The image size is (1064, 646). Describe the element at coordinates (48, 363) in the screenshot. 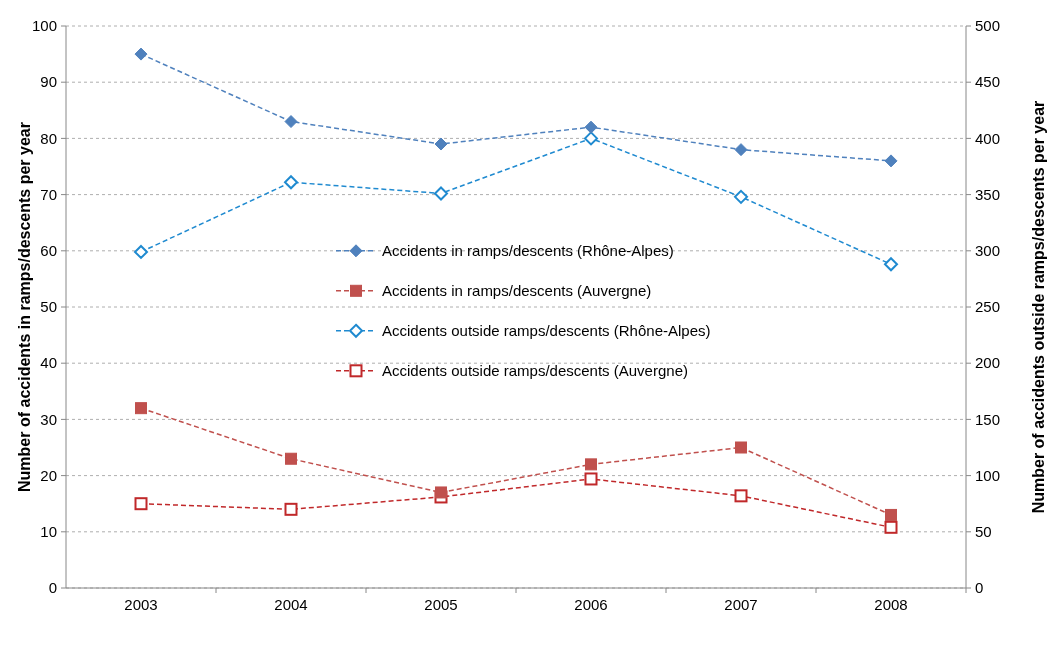

I see `y-tick-label: 40` at that location.